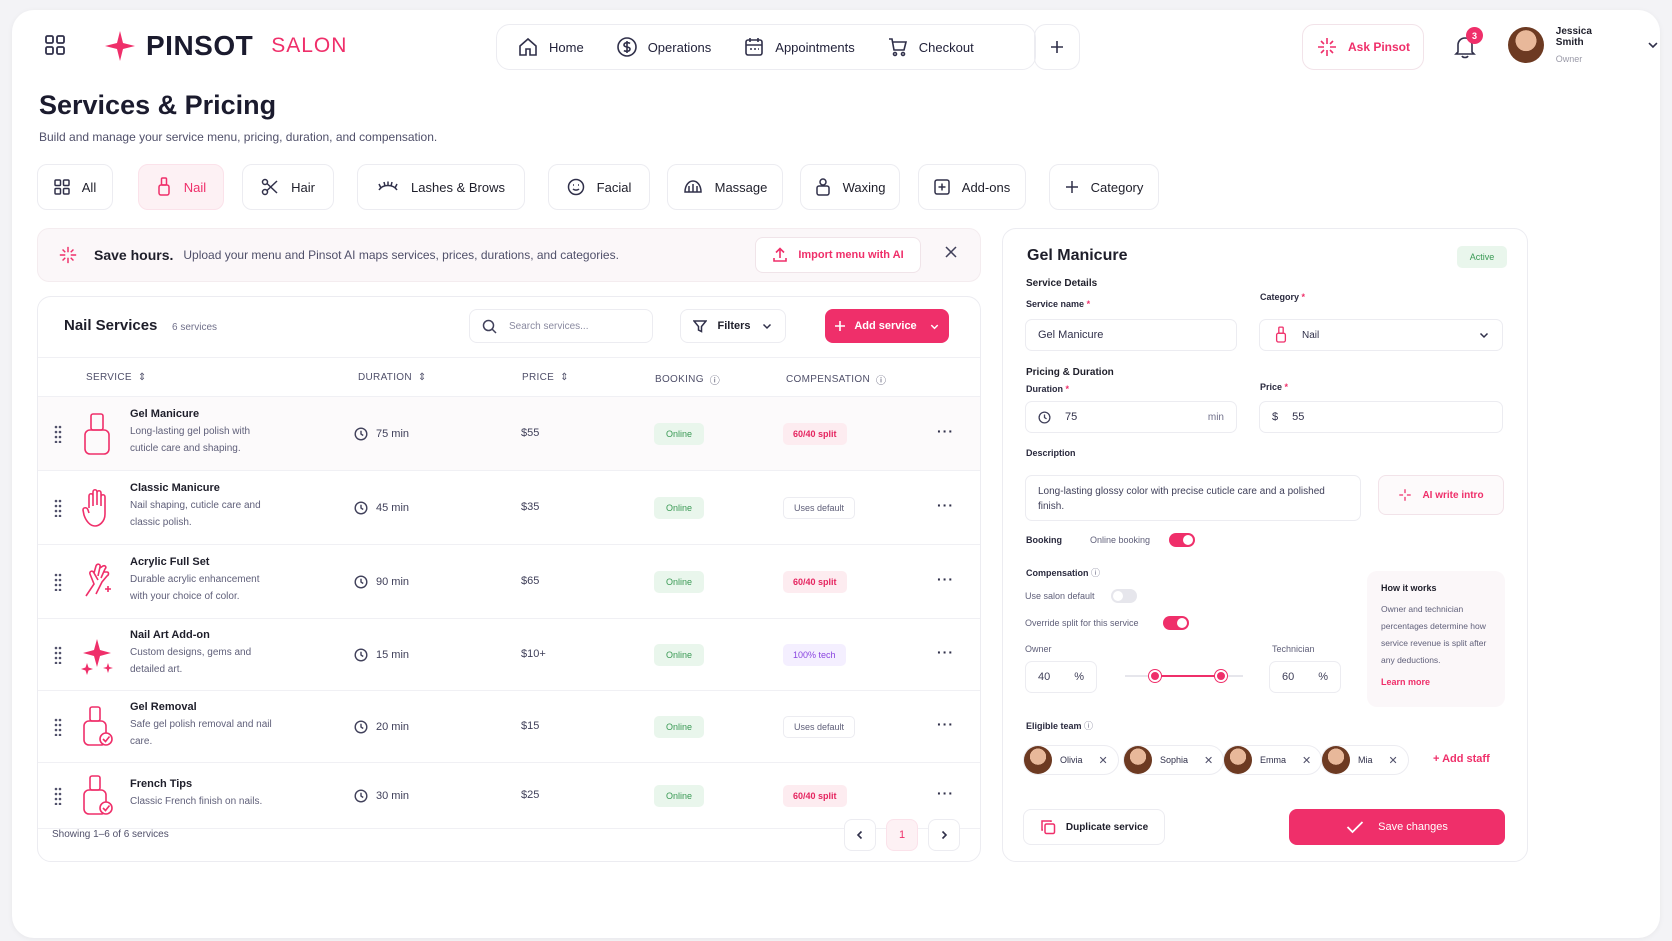 This screenshot has height=941, width=1672. I want to click on col-price: PRICE ⇕, so click(545, 377).